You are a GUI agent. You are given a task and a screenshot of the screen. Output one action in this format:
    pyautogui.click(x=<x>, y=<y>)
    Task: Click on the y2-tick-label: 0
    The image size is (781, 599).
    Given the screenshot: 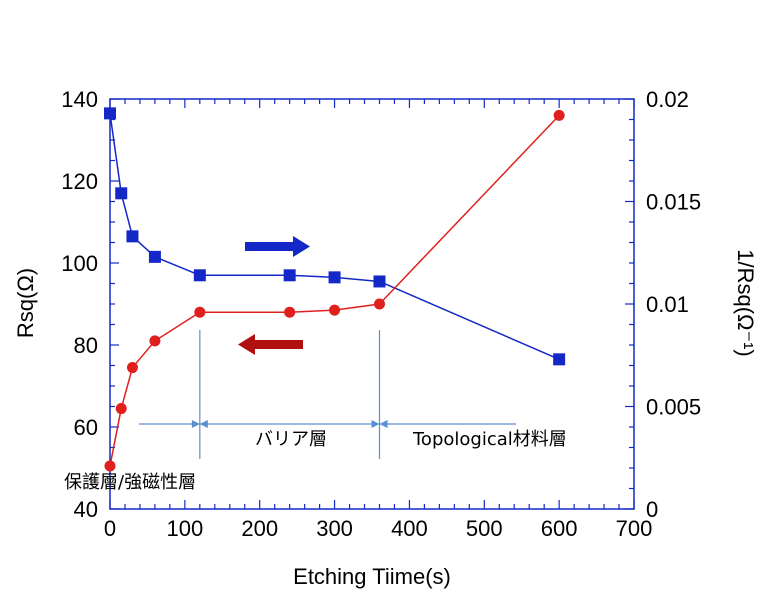 What is the action you would take?
    pyautogui.click(x=652, y=509)
    